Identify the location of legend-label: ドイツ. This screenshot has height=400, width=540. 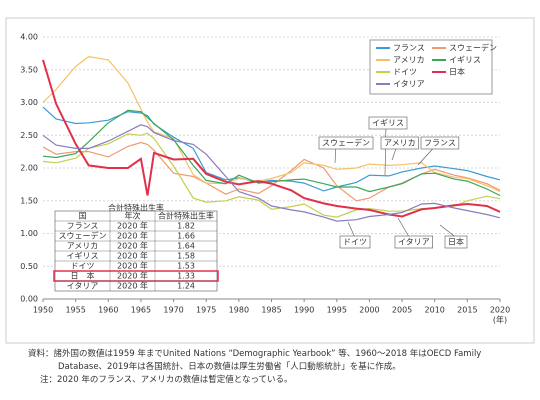
(405, 72).